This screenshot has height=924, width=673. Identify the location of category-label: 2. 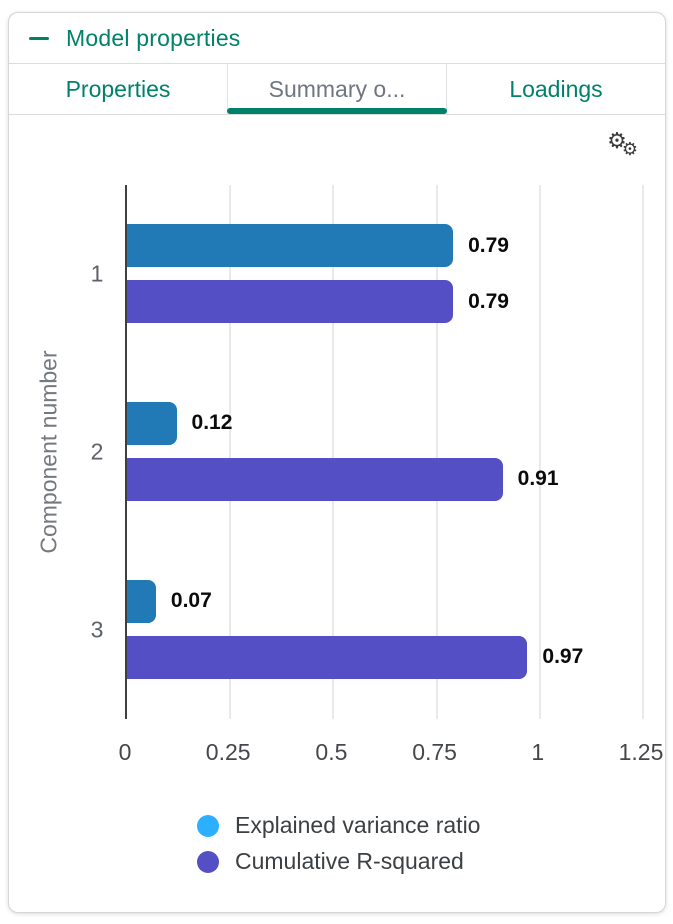
(97, 451).